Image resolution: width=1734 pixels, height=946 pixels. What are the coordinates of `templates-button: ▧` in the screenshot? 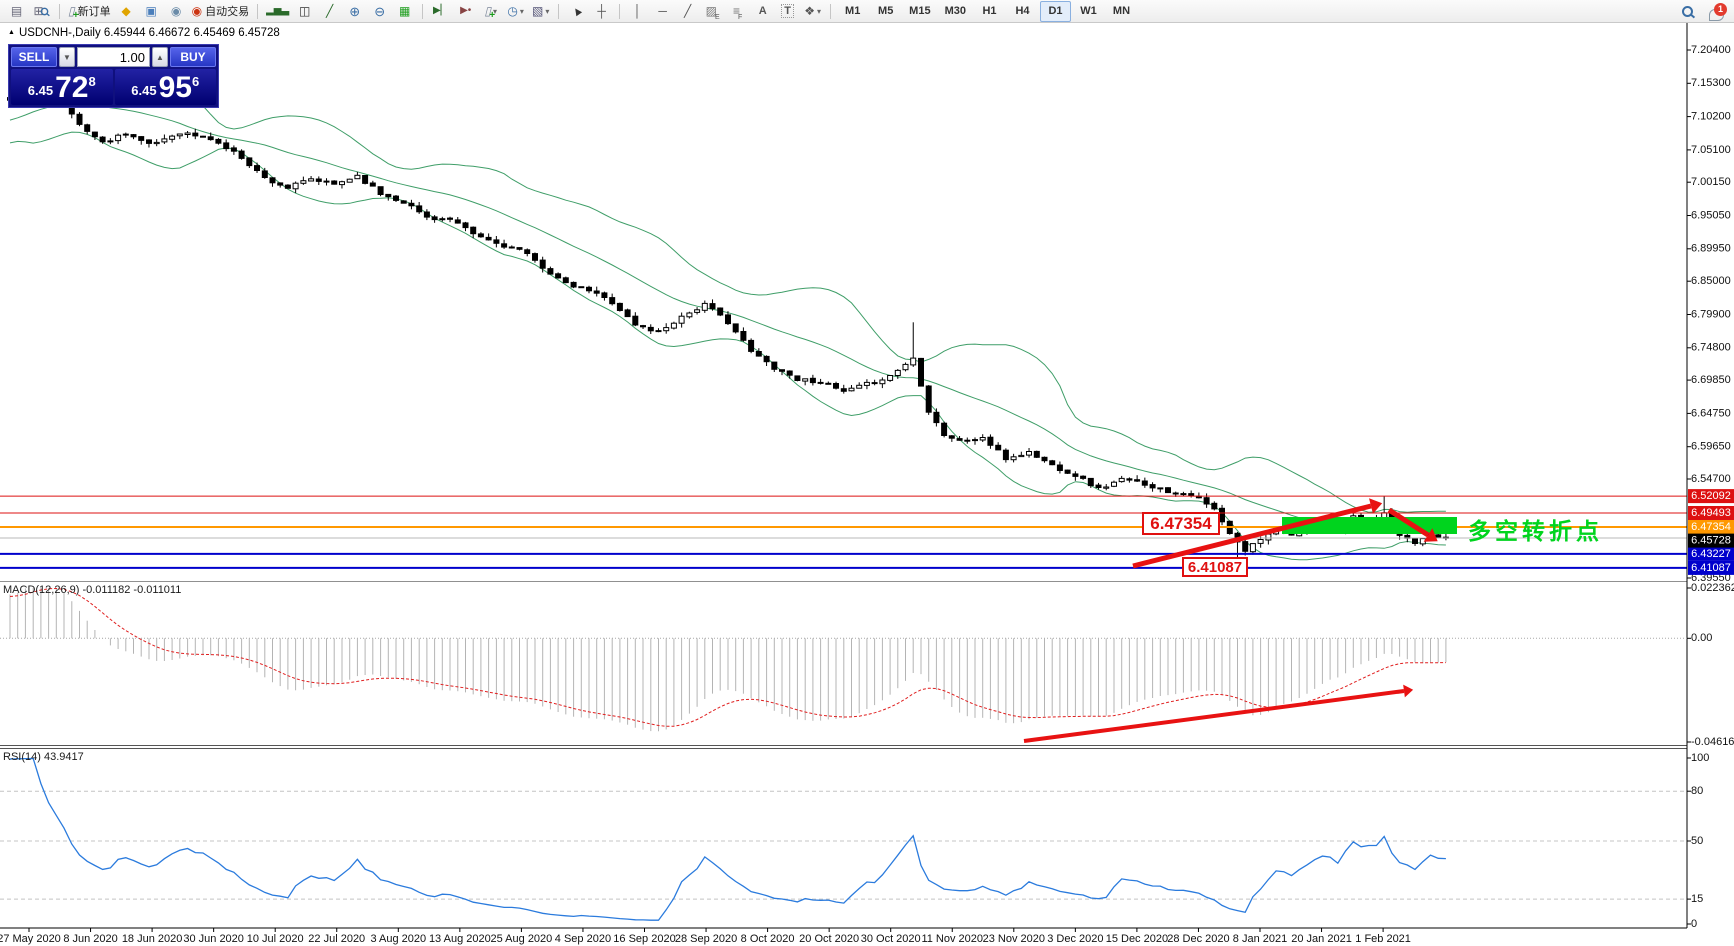 It's located at (540, 11).